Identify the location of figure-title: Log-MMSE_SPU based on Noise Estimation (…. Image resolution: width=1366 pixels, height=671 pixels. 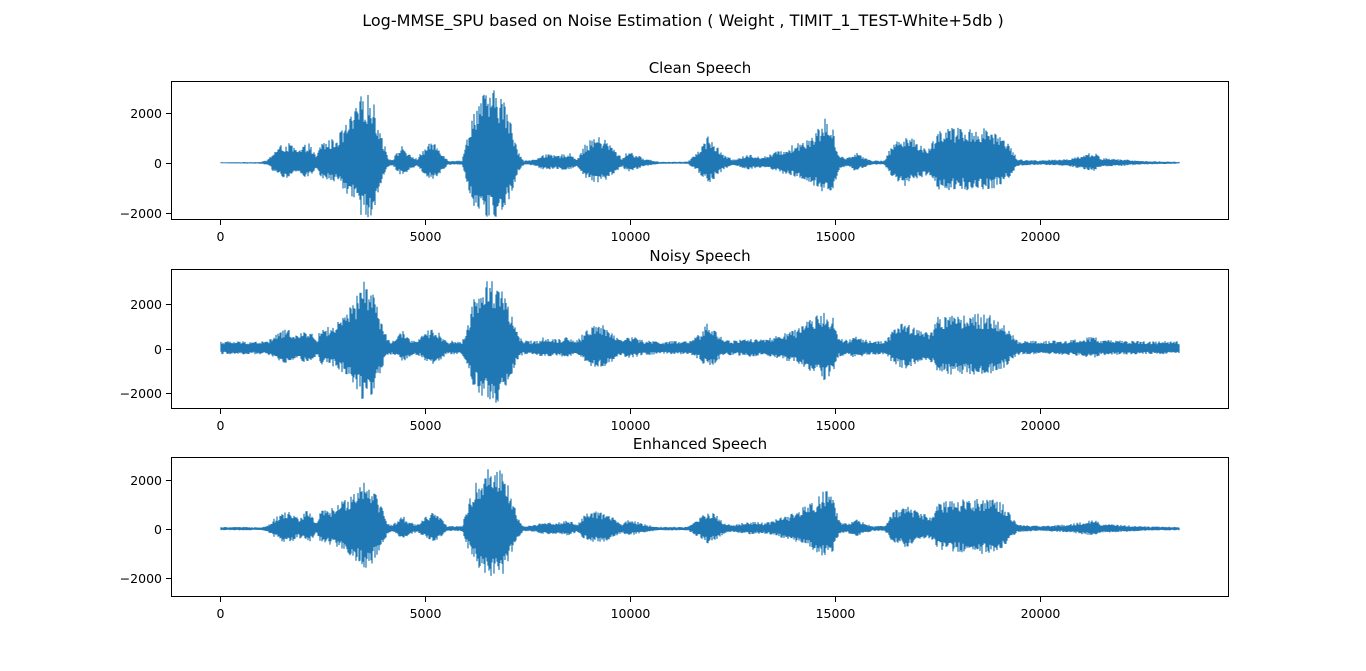
(683, 21).